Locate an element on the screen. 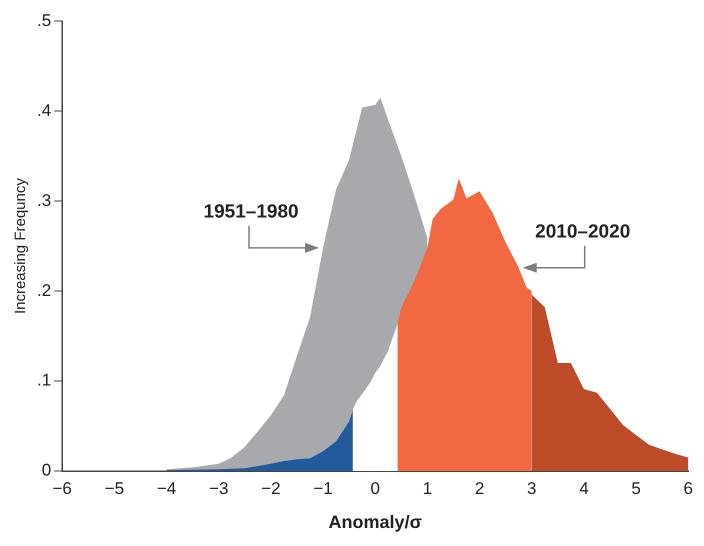  y-tick-label: .5 is located at coordinates (44, 20).